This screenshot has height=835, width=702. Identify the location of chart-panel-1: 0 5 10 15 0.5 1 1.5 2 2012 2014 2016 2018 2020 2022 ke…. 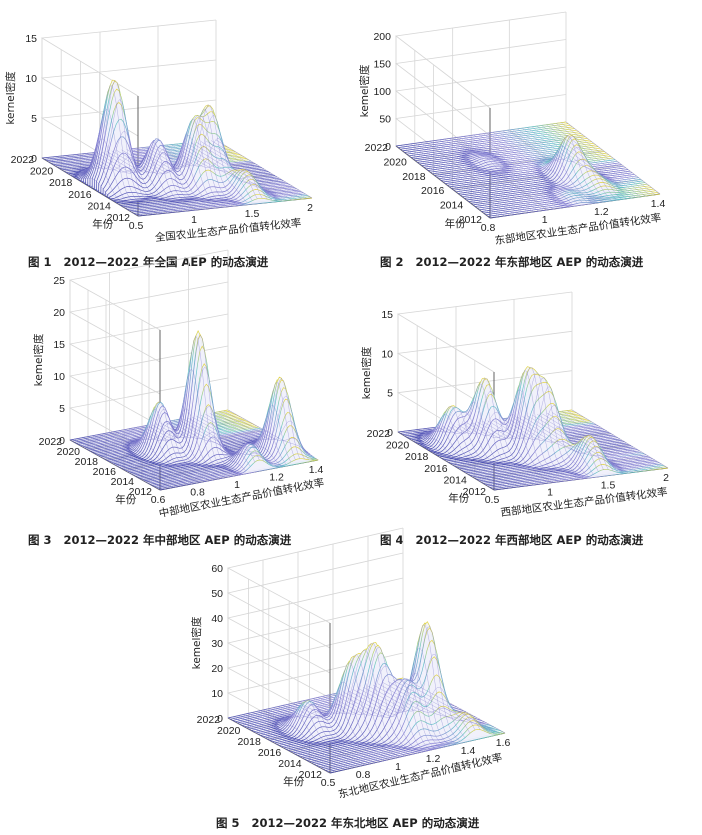
(173, 132).